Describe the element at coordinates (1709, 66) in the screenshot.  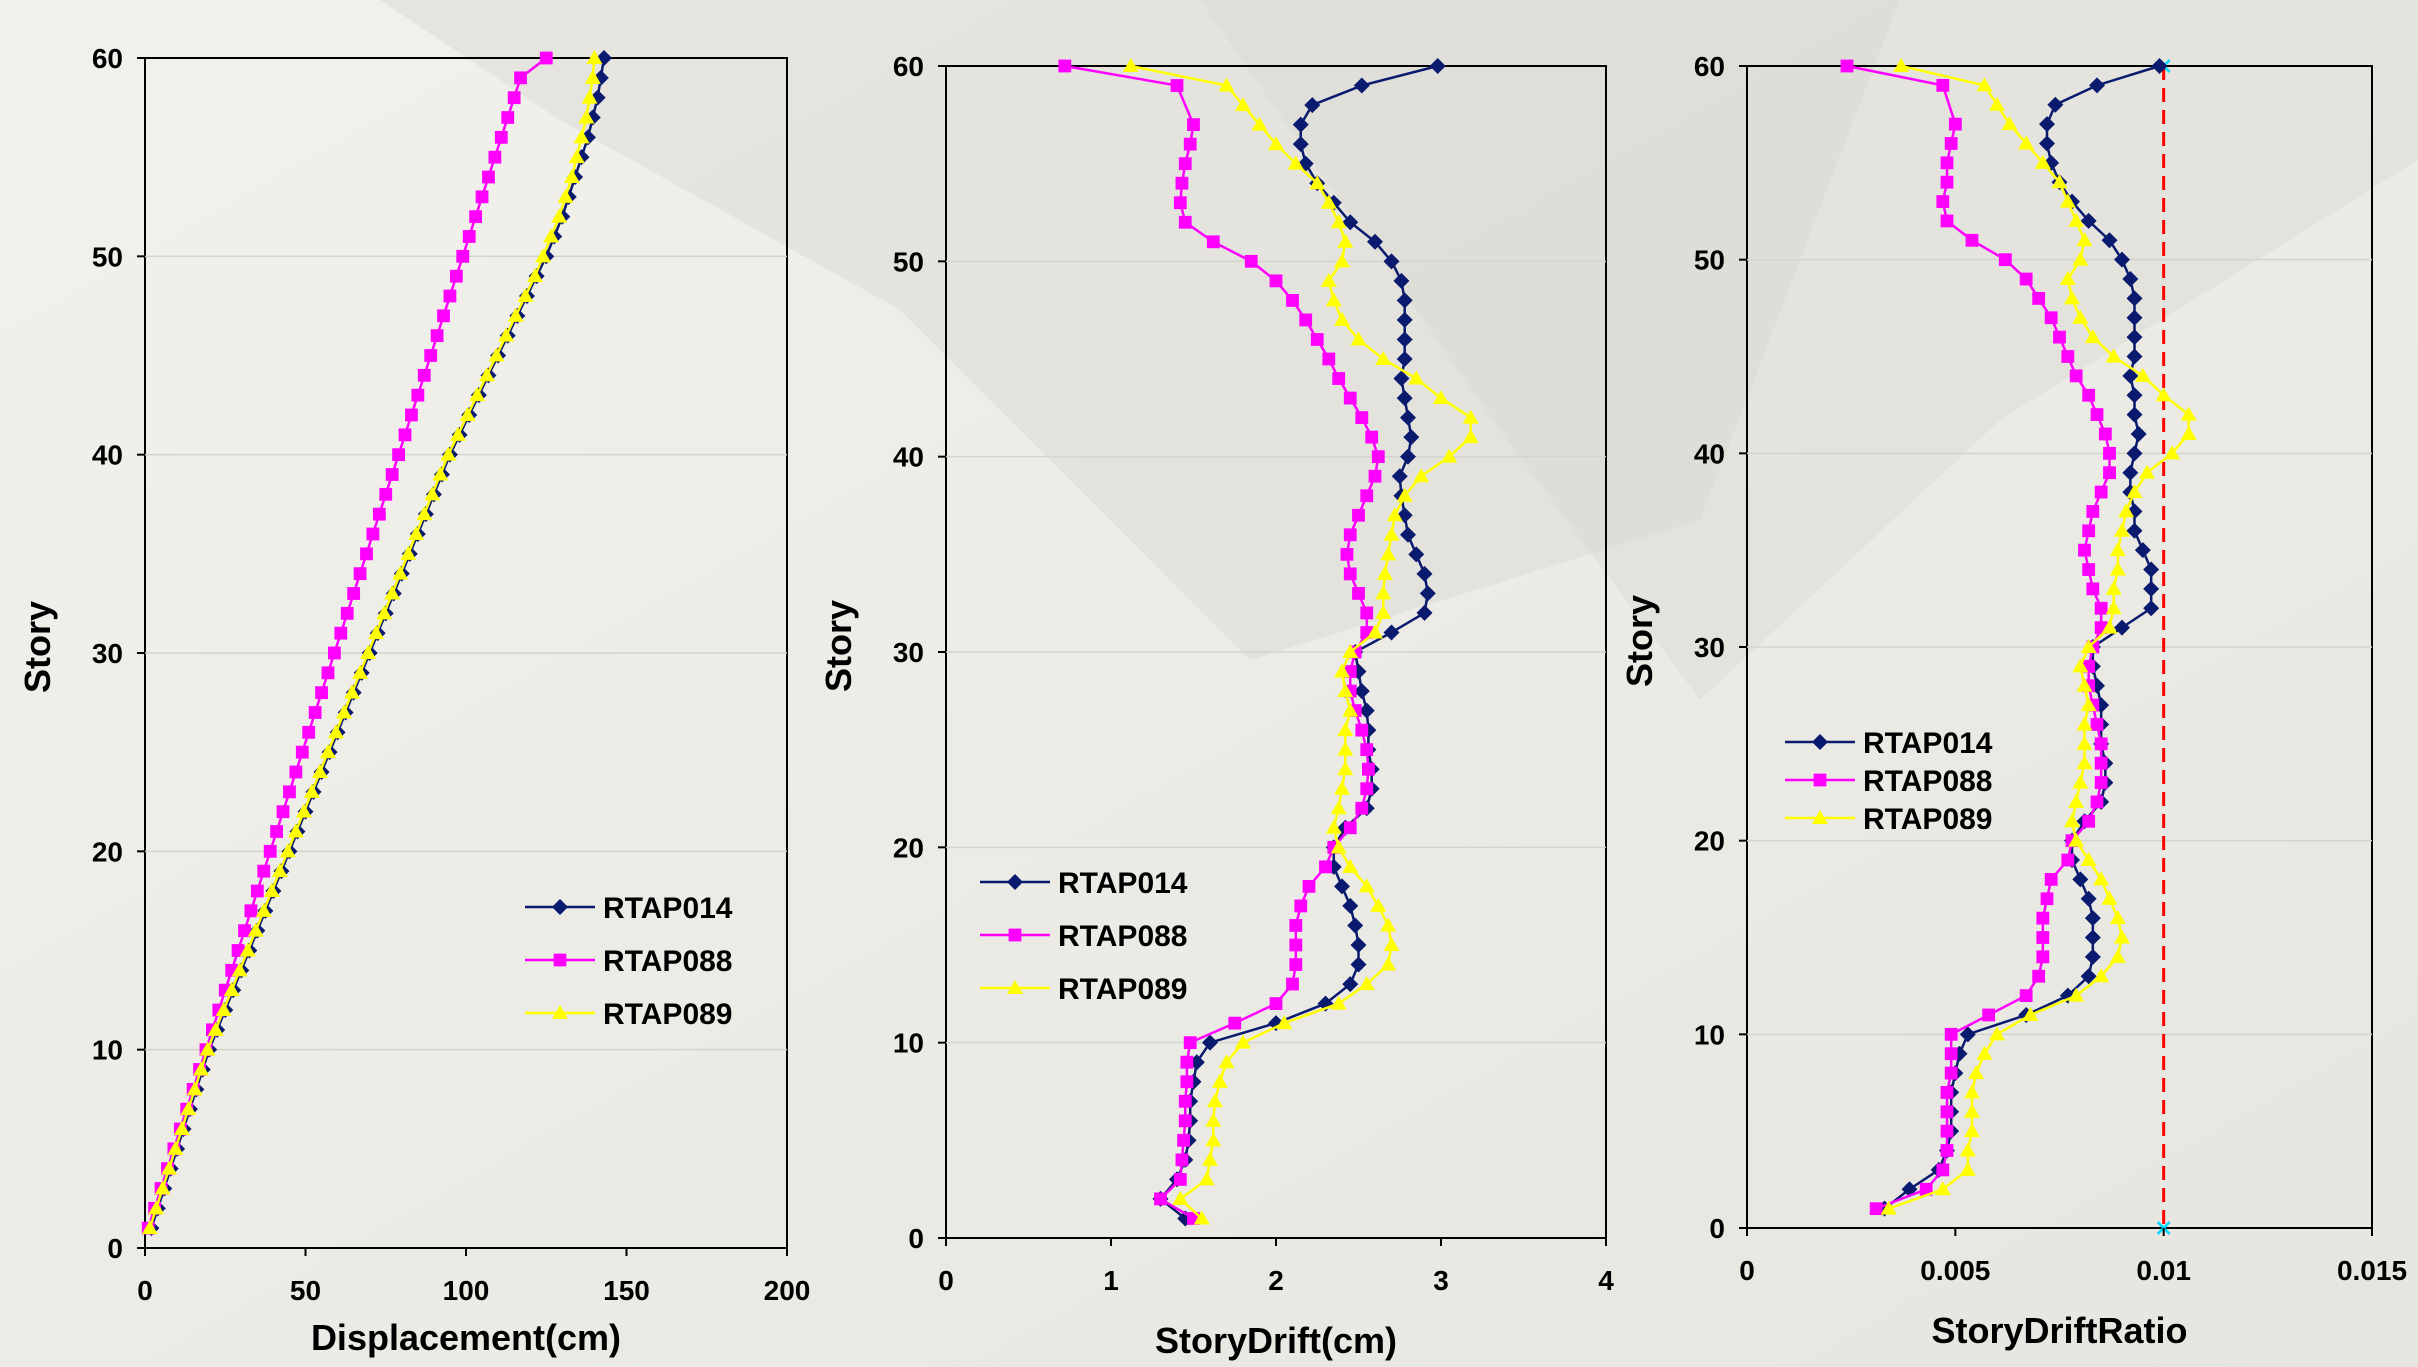
I see `y-tick-label: 60` at that location.